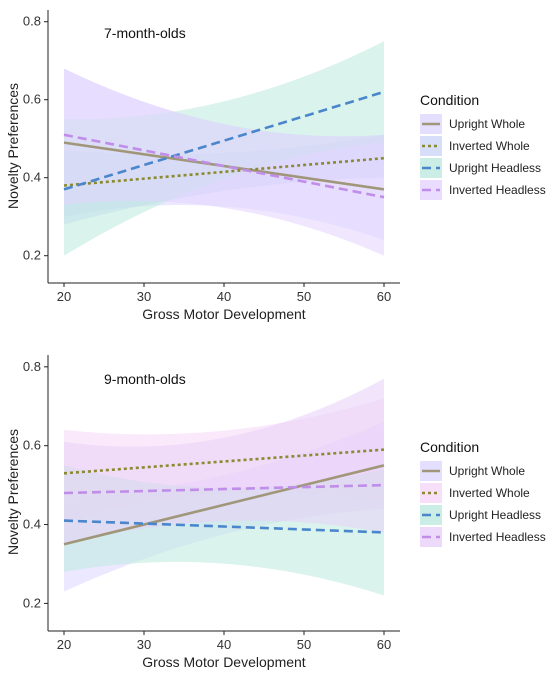 The width and height of the screenshot is (550, 675). I want to click on ci-band-inverted-headless, so click(224, 461).